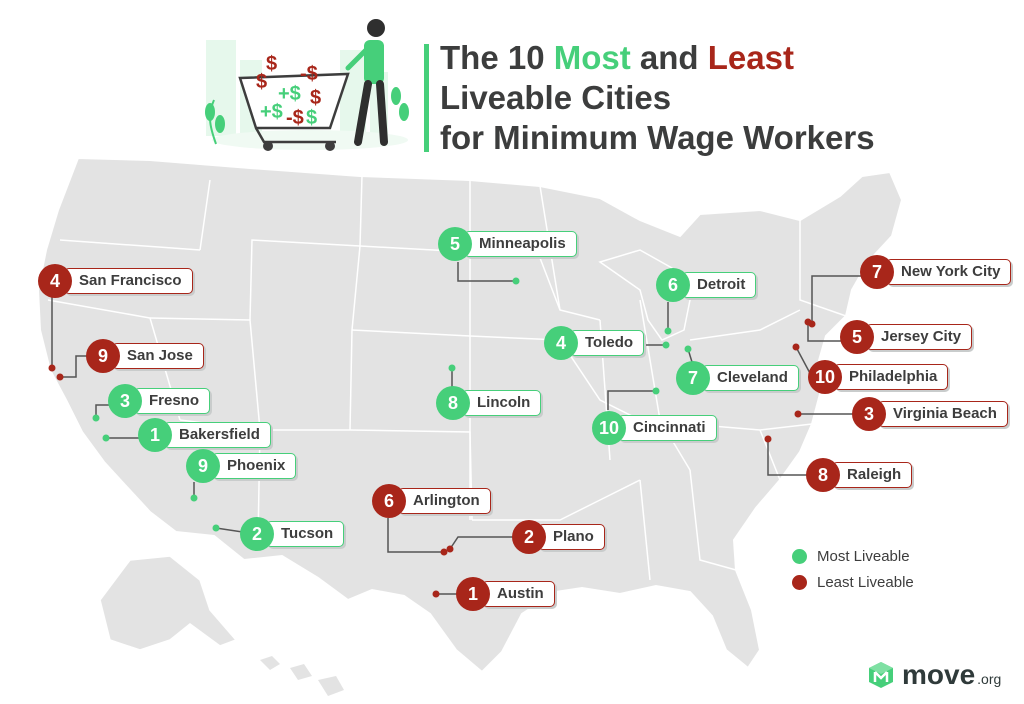 The width and height of the screenshot is (1024, 704). What do you see at coordinates (794, 457) in the screenshot?
I see `leader-line-raleigh` at bounding box center [794, 457].